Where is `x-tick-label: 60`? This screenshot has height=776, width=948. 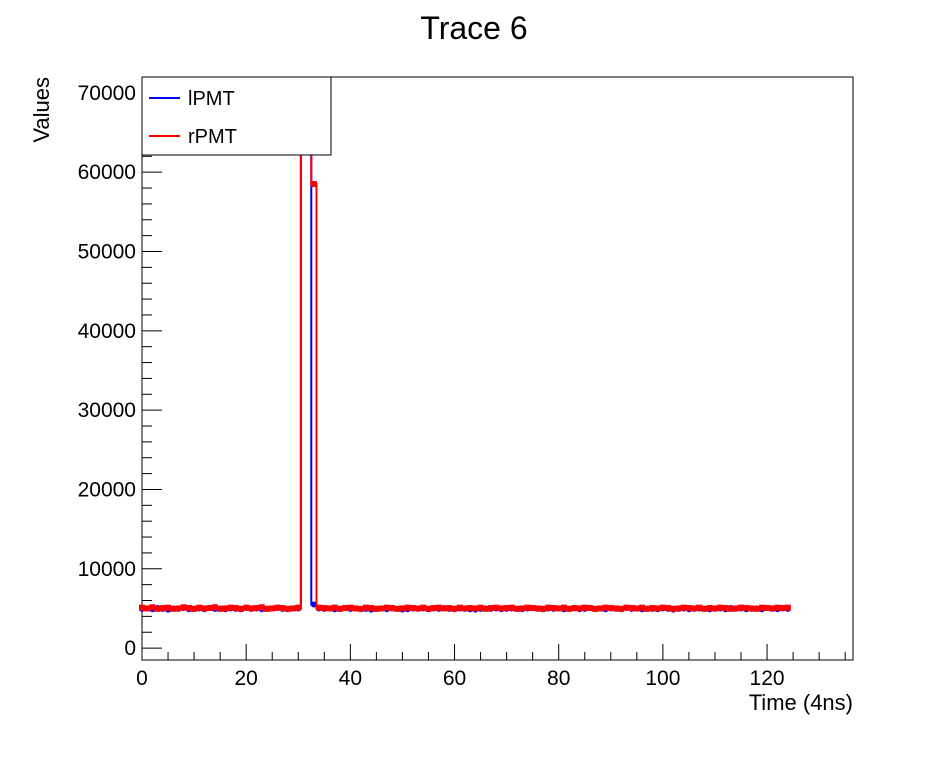 x-tick-label: 60 is located at coordinates (454, 678).